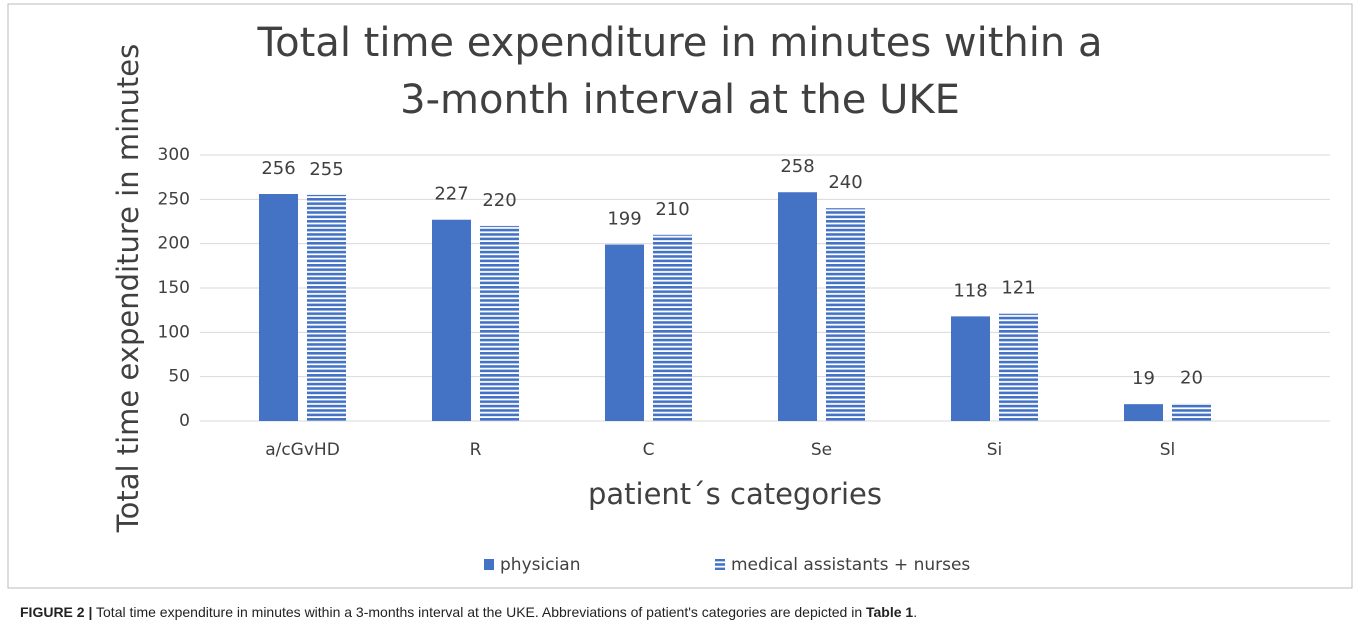 Image resolution: width=1360 pixels, height=641 pixels. Describe the element at coordinates (302, 450) in the screenshot. I see `x-tick-label: a/cGvHD` at that location.